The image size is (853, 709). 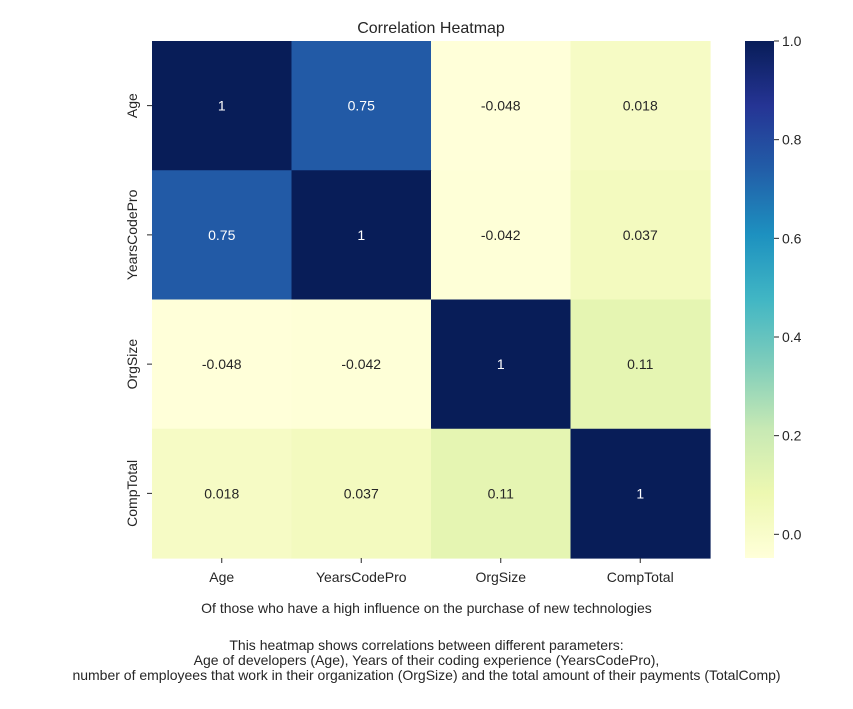 I want to click on colorbar-tick-label: 0.2, so click(x=792, y=436).